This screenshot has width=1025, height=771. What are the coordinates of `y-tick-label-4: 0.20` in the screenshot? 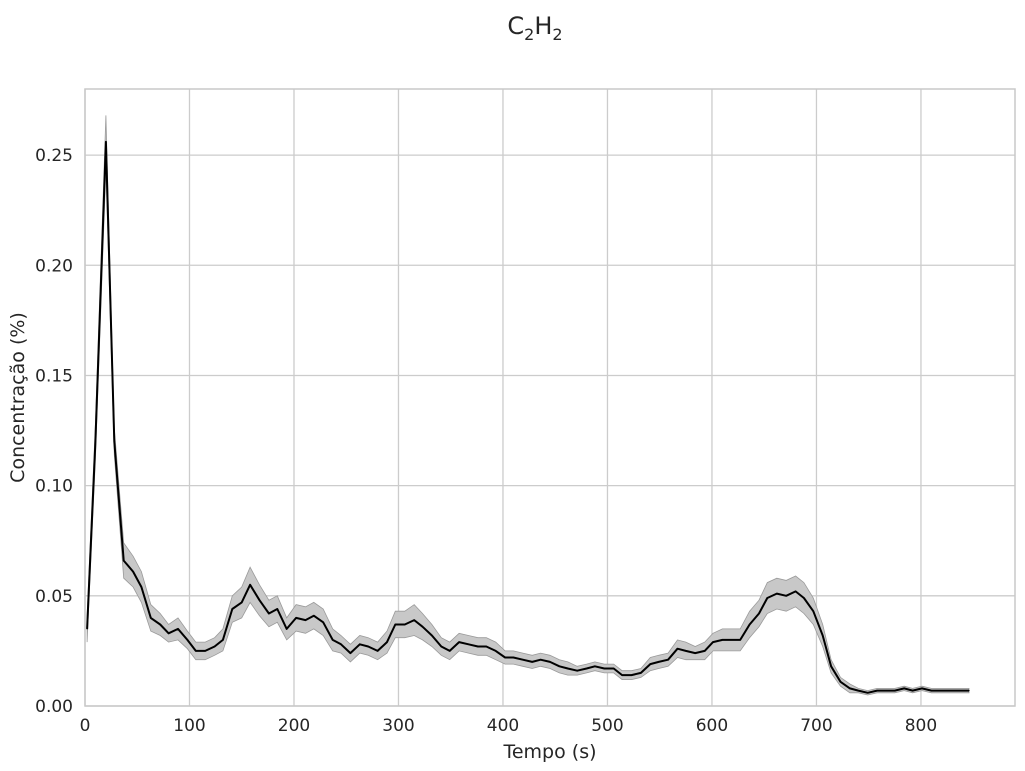 It's located at (54, 266).